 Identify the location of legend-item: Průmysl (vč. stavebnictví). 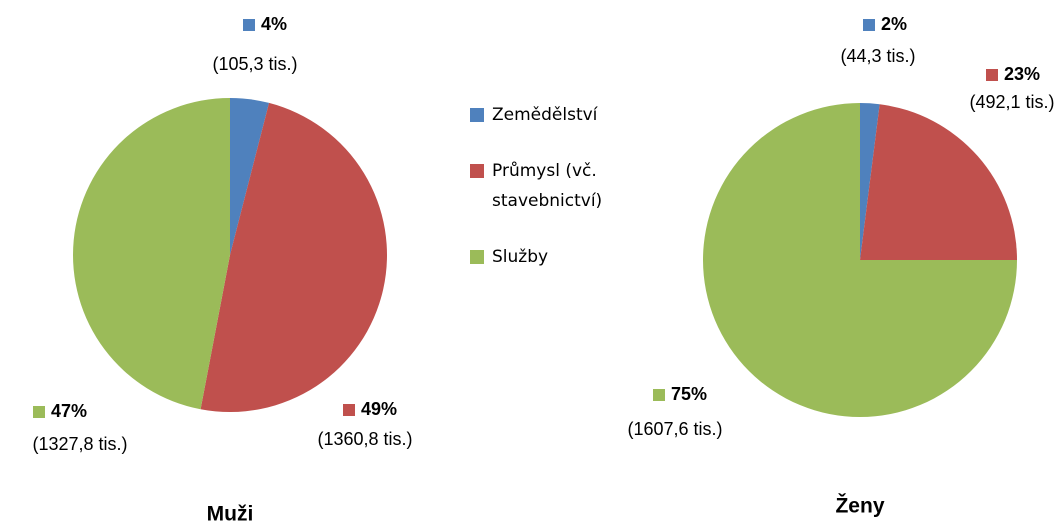
(555, 186).